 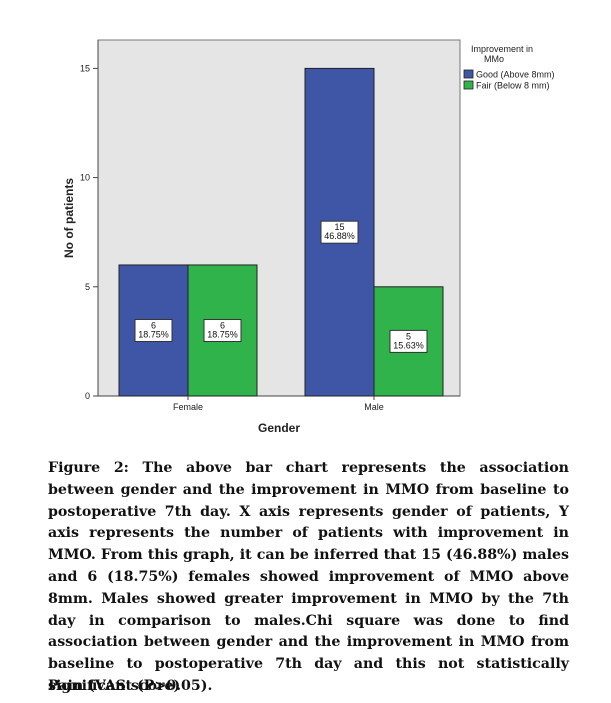 What do you see at coordinates (408, 336) in the screenshot?
I see `data-label-text: 5` at bounding box center [408, 336].